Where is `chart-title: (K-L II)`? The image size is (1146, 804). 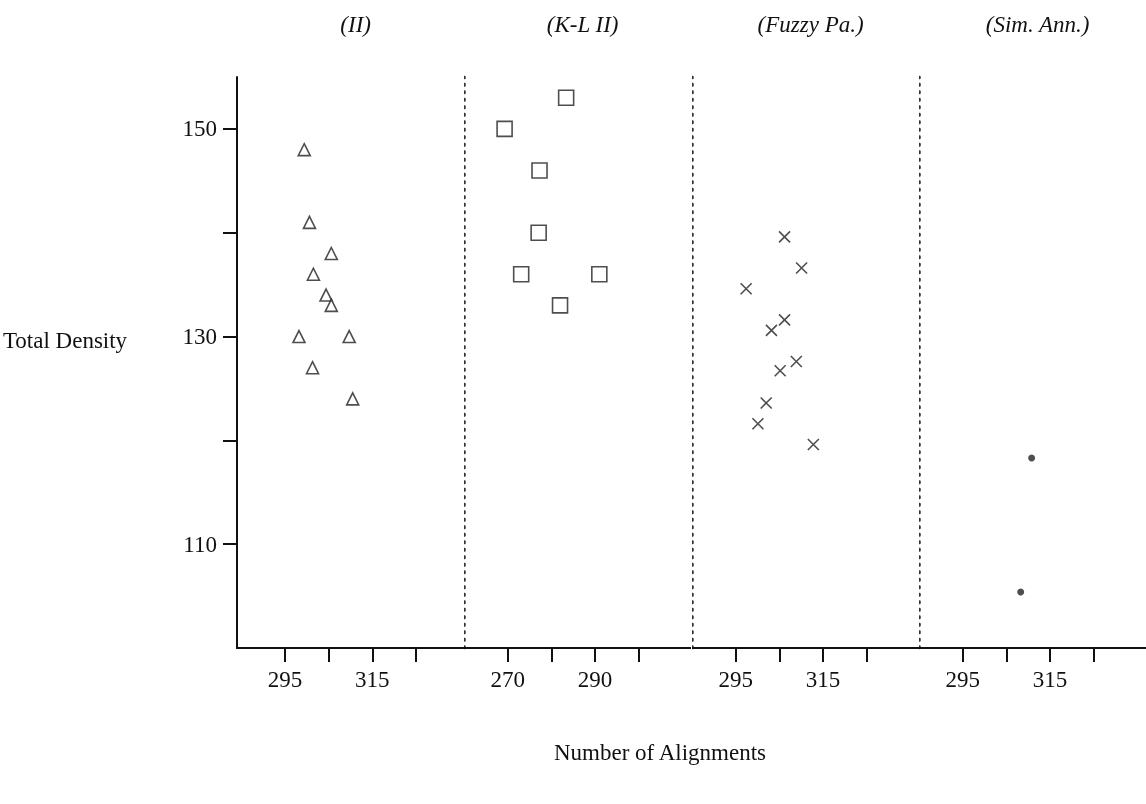 chart-title: (K-L II) is located at coordinates (582, 24).